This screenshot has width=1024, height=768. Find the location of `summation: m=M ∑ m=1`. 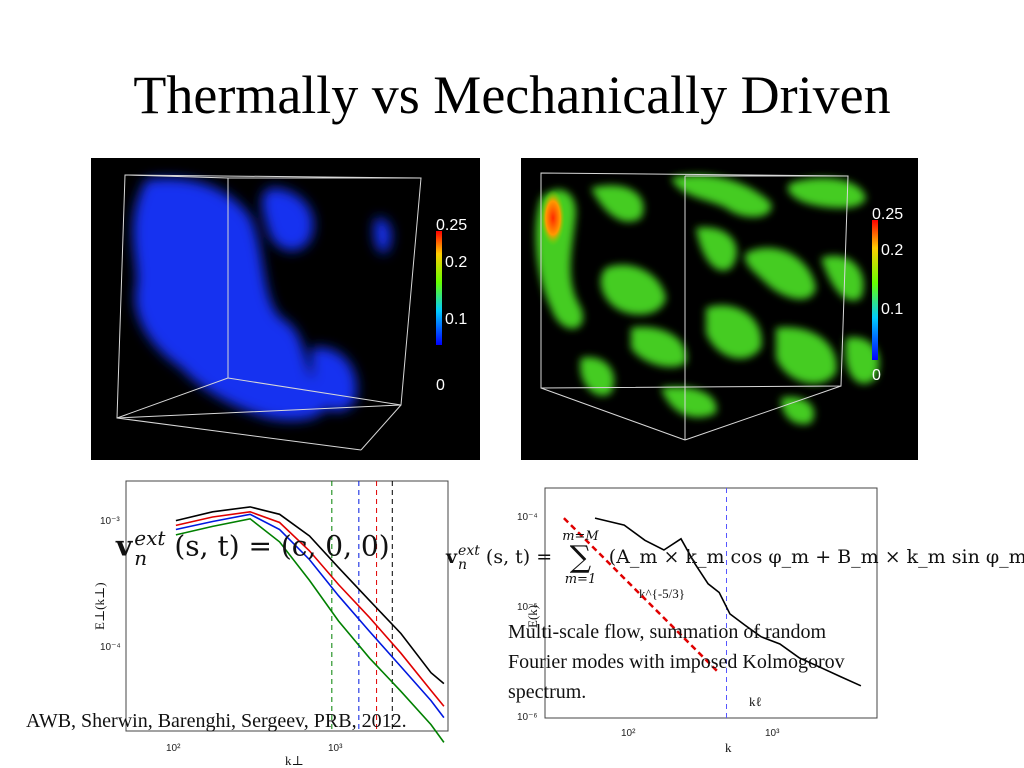

summation: m=M ∑ m=1 is located at coordinates (580, 558).